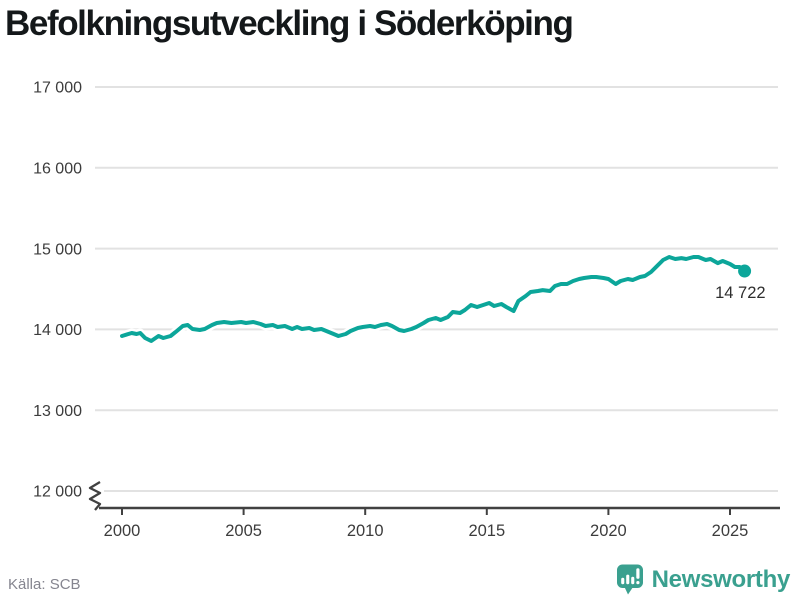 The image size is (800, 600). Describe the element at coordinates (433, 299) in the screenshot. I see `population-line` at that location.